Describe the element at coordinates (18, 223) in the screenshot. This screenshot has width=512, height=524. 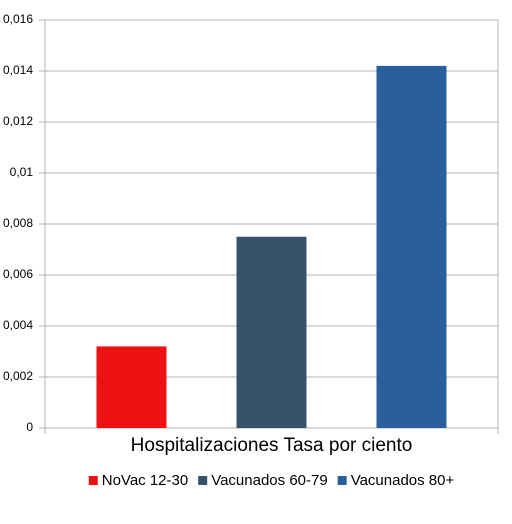
I see `y-tick-label: 0,008` at that location.